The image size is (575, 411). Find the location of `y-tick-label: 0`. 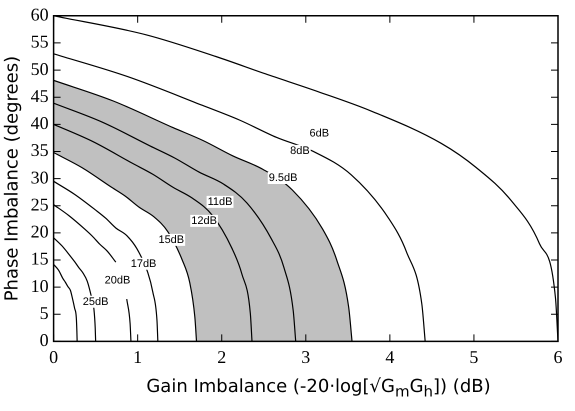

y-tick-label: 0 is located at coordinates (44, 340).